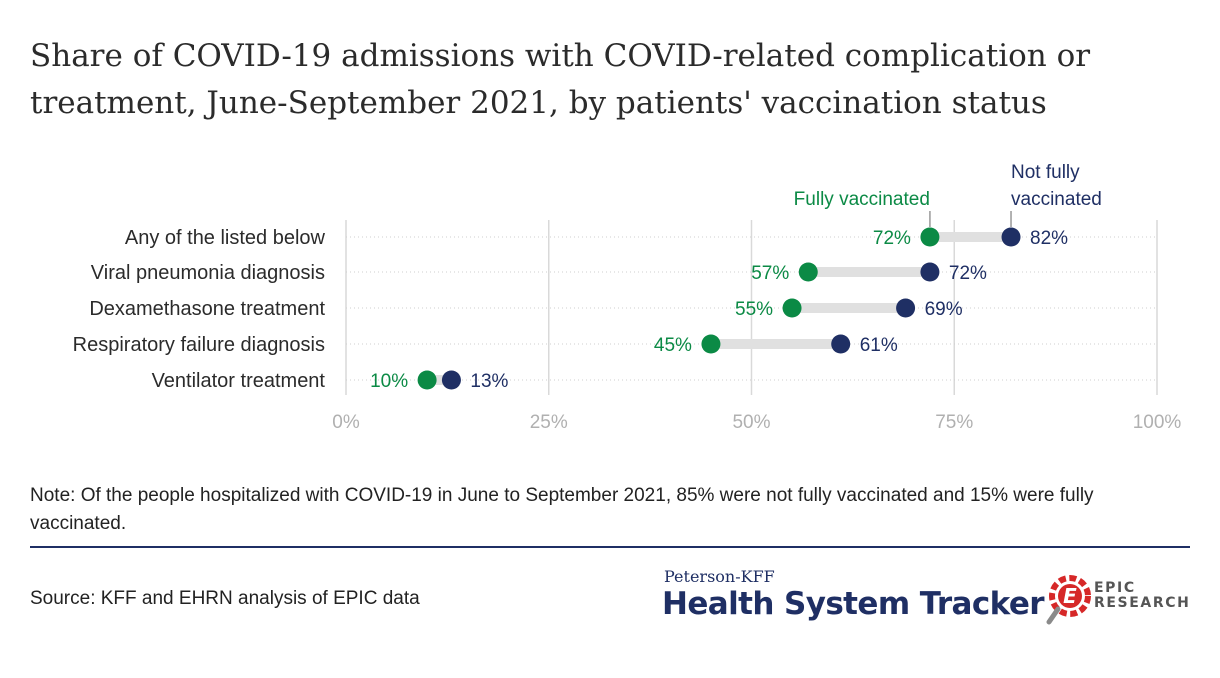 The height and width of the screenshot is (678, 1220). I want to click on legend-not-fully-line1: Not fully, so click(1045, 172).